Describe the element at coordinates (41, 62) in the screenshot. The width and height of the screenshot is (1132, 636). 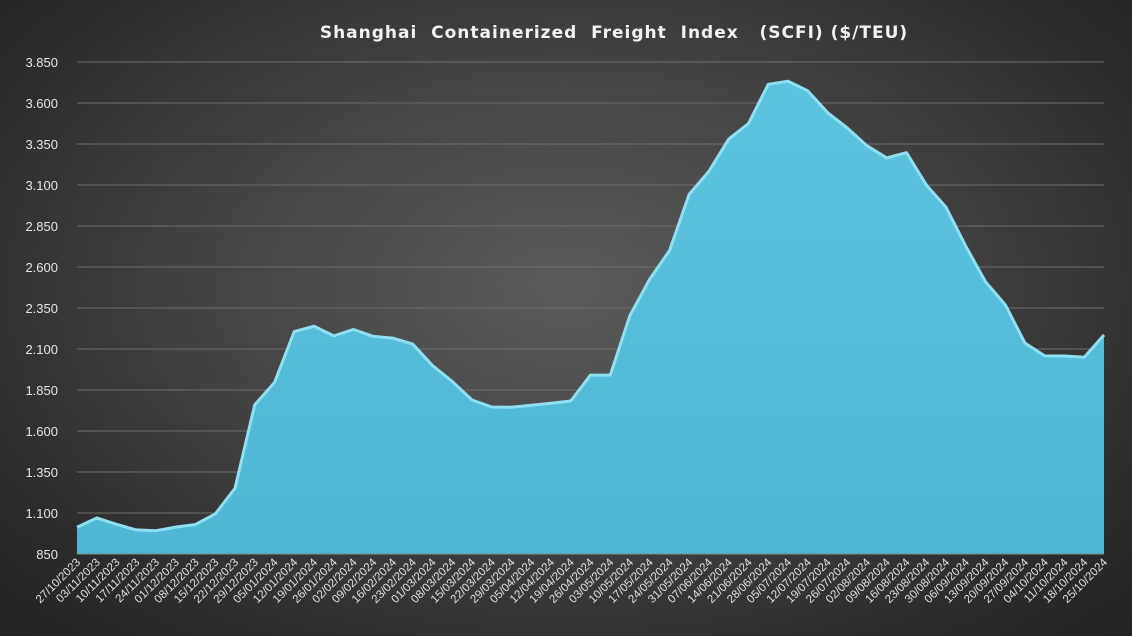
I see `y-tick-label: 3.850` at that location.